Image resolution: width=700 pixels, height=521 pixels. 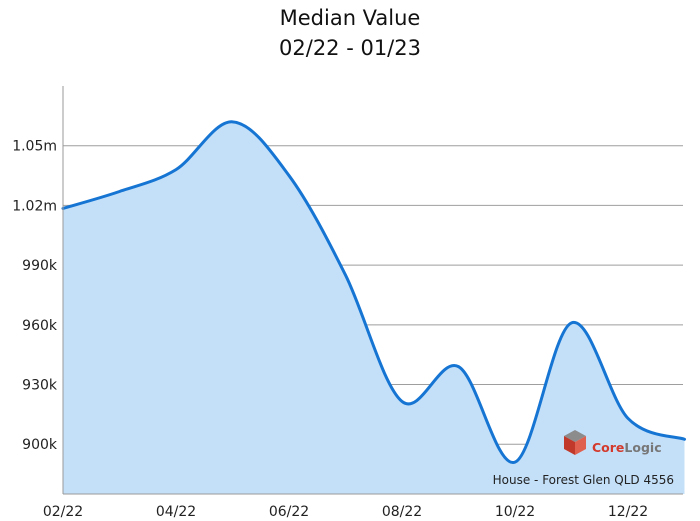 What do you see at coordinates (34, 147) in the screenshot?
I see `y-tick-label: 1.05m` at bounding box center [34, 147].